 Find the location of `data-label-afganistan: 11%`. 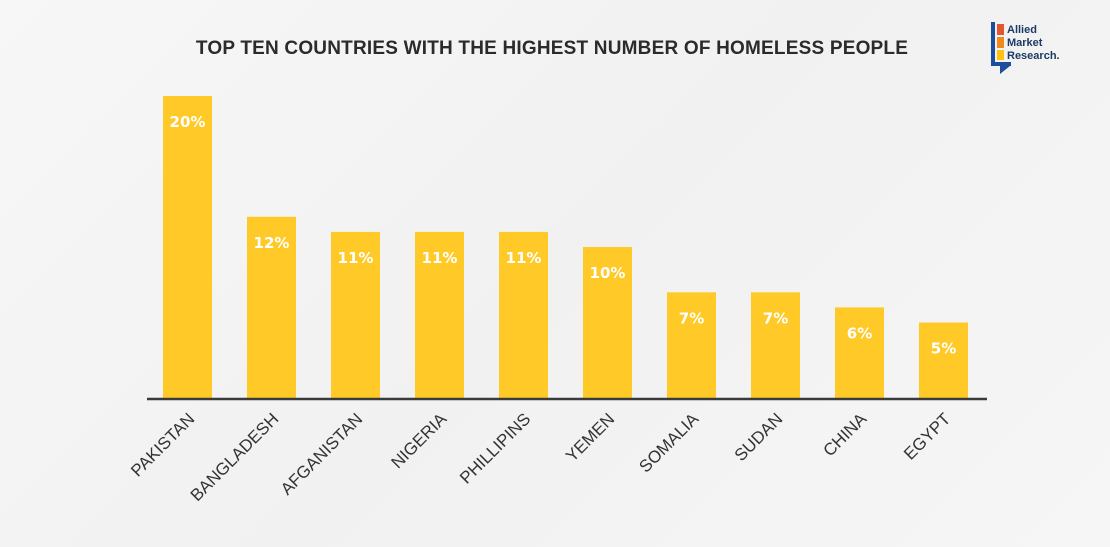

data-label-afganistan: 11% is located at coordinates (356, 258).